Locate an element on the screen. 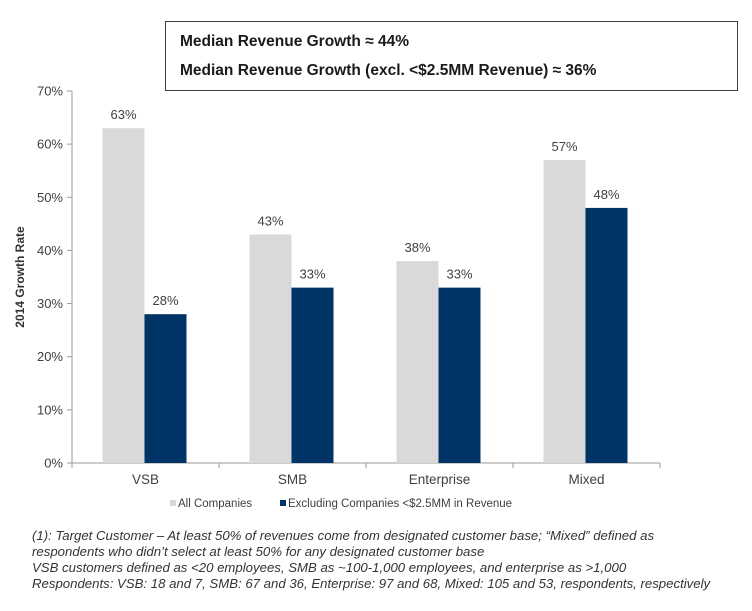  bar-value-label: 38% is located at coordinates (417, 247).